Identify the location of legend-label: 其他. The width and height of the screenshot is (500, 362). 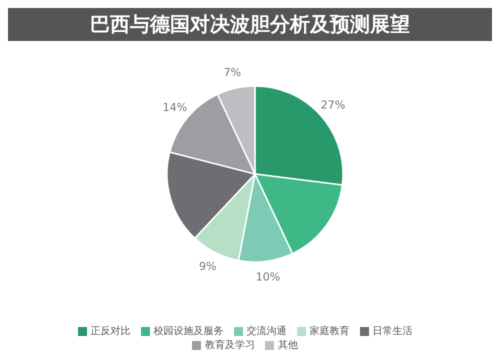
(288, 345).